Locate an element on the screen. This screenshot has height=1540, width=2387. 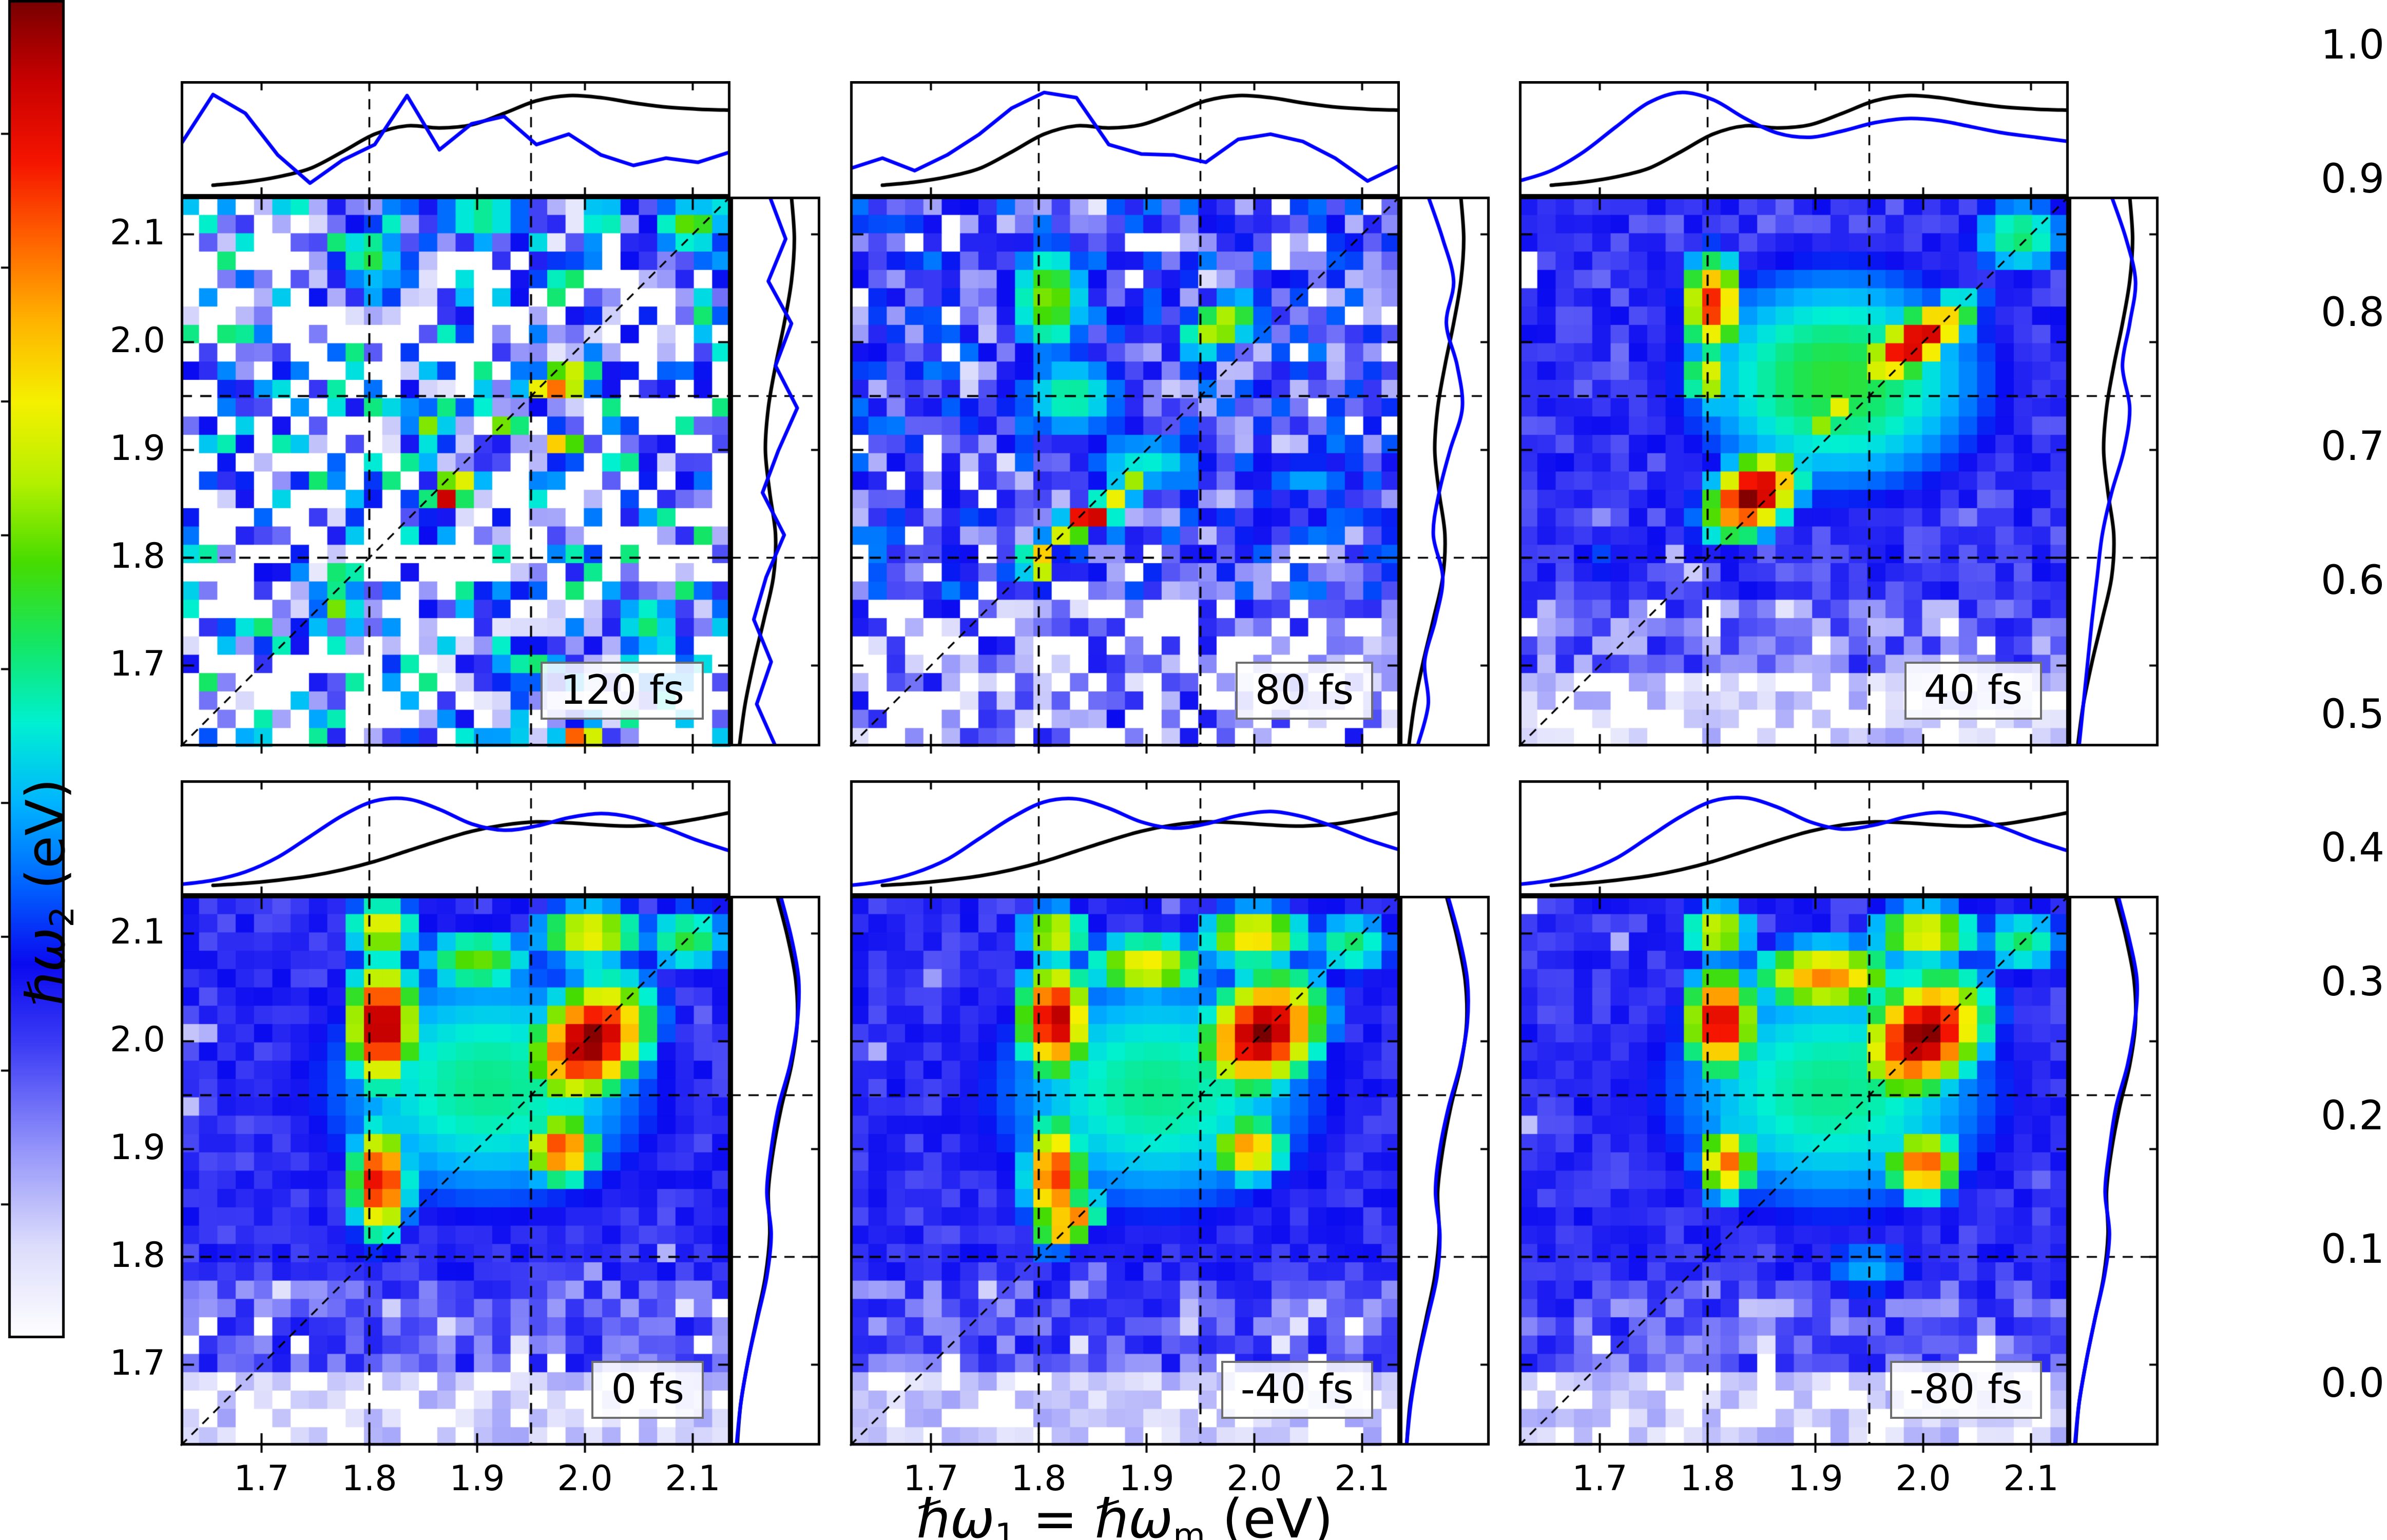
time-delay-text: -80 fs is located at coordinates (1966, 1389).